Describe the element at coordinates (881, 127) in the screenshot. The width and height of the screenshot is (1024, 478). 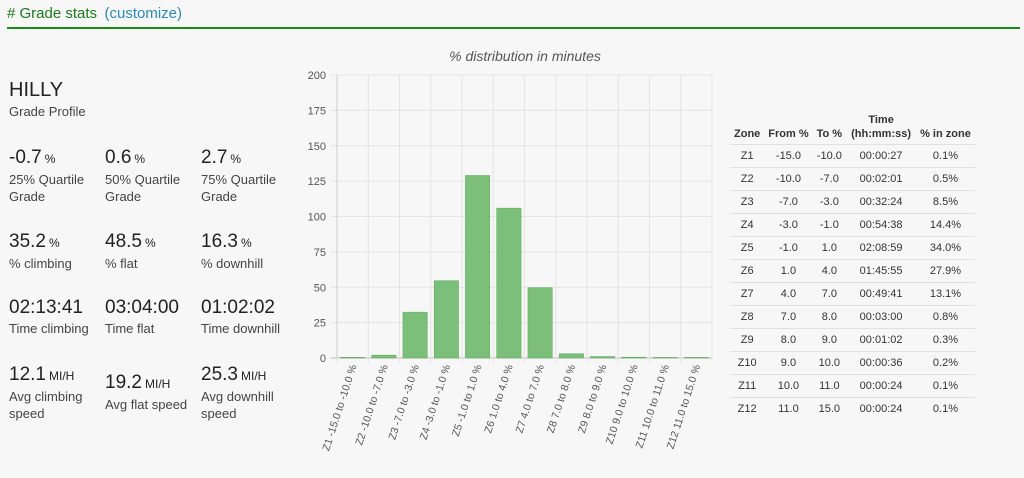
I see `zone-table-header-cell: Time (hh:mm:ss)` at that location.